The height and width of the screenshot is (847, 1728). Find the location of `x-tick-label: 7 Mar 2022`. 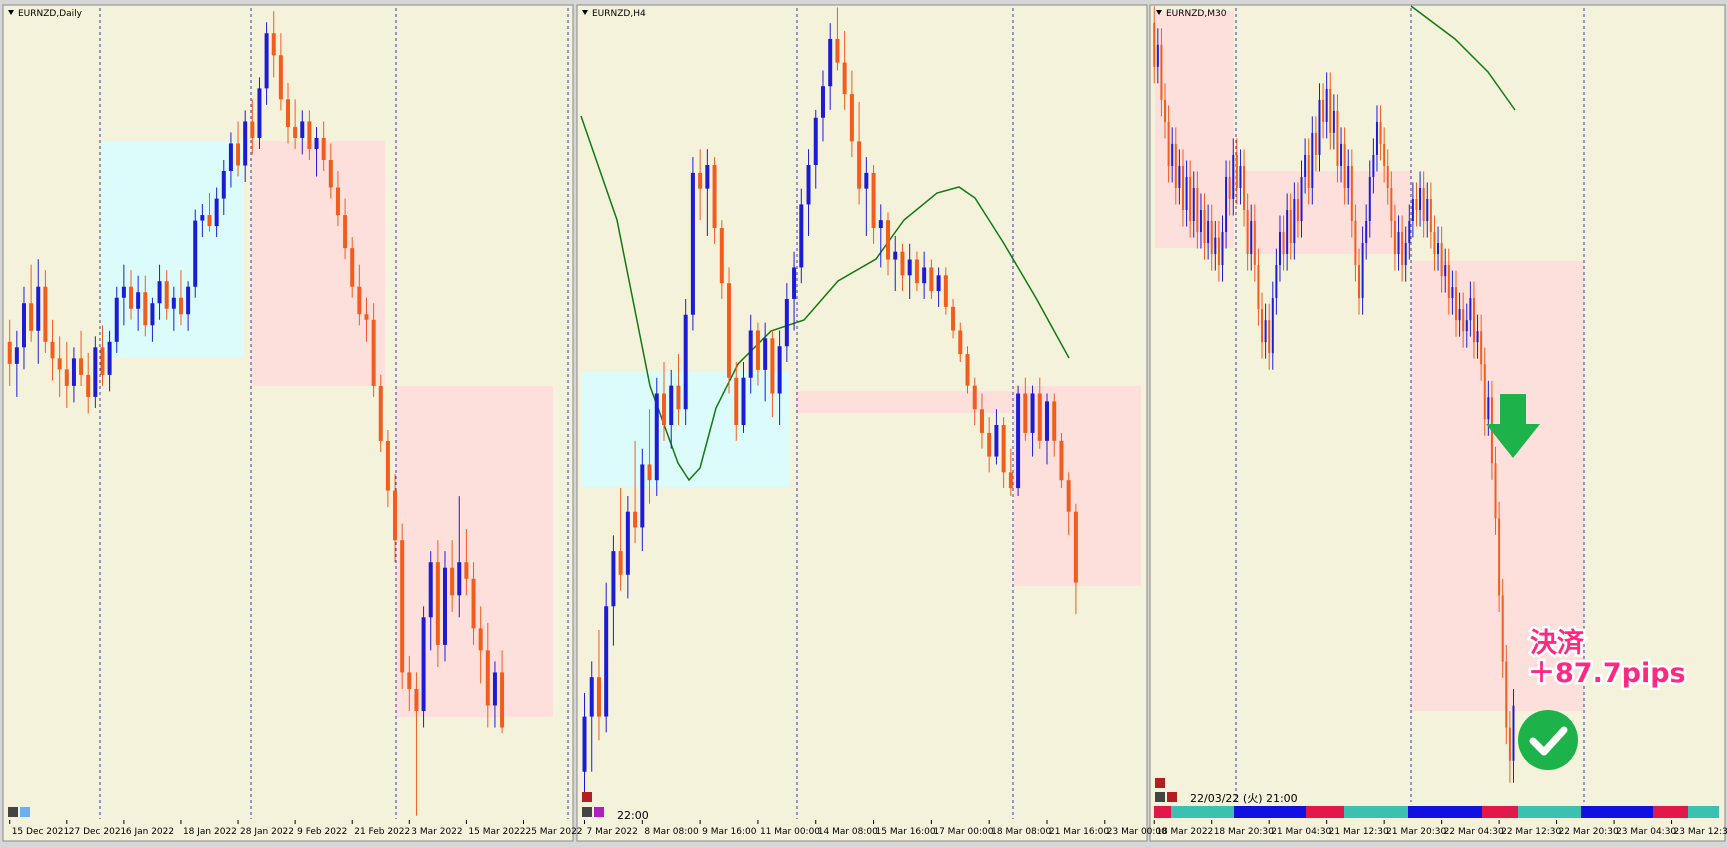

x-tick-label: 7 Mar 2022 is located at coordinates (612, 832).